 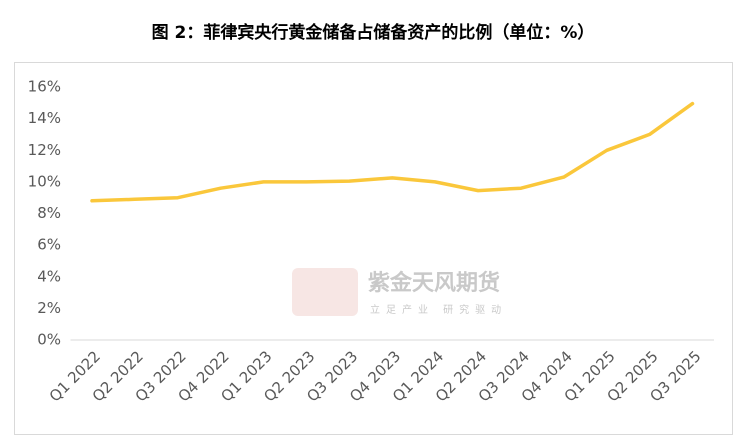 What do you see at coordinates (434, 283) in the screenshot?
I see `watermark-name: 紫金天风期货` at bounding box center [434, 283].